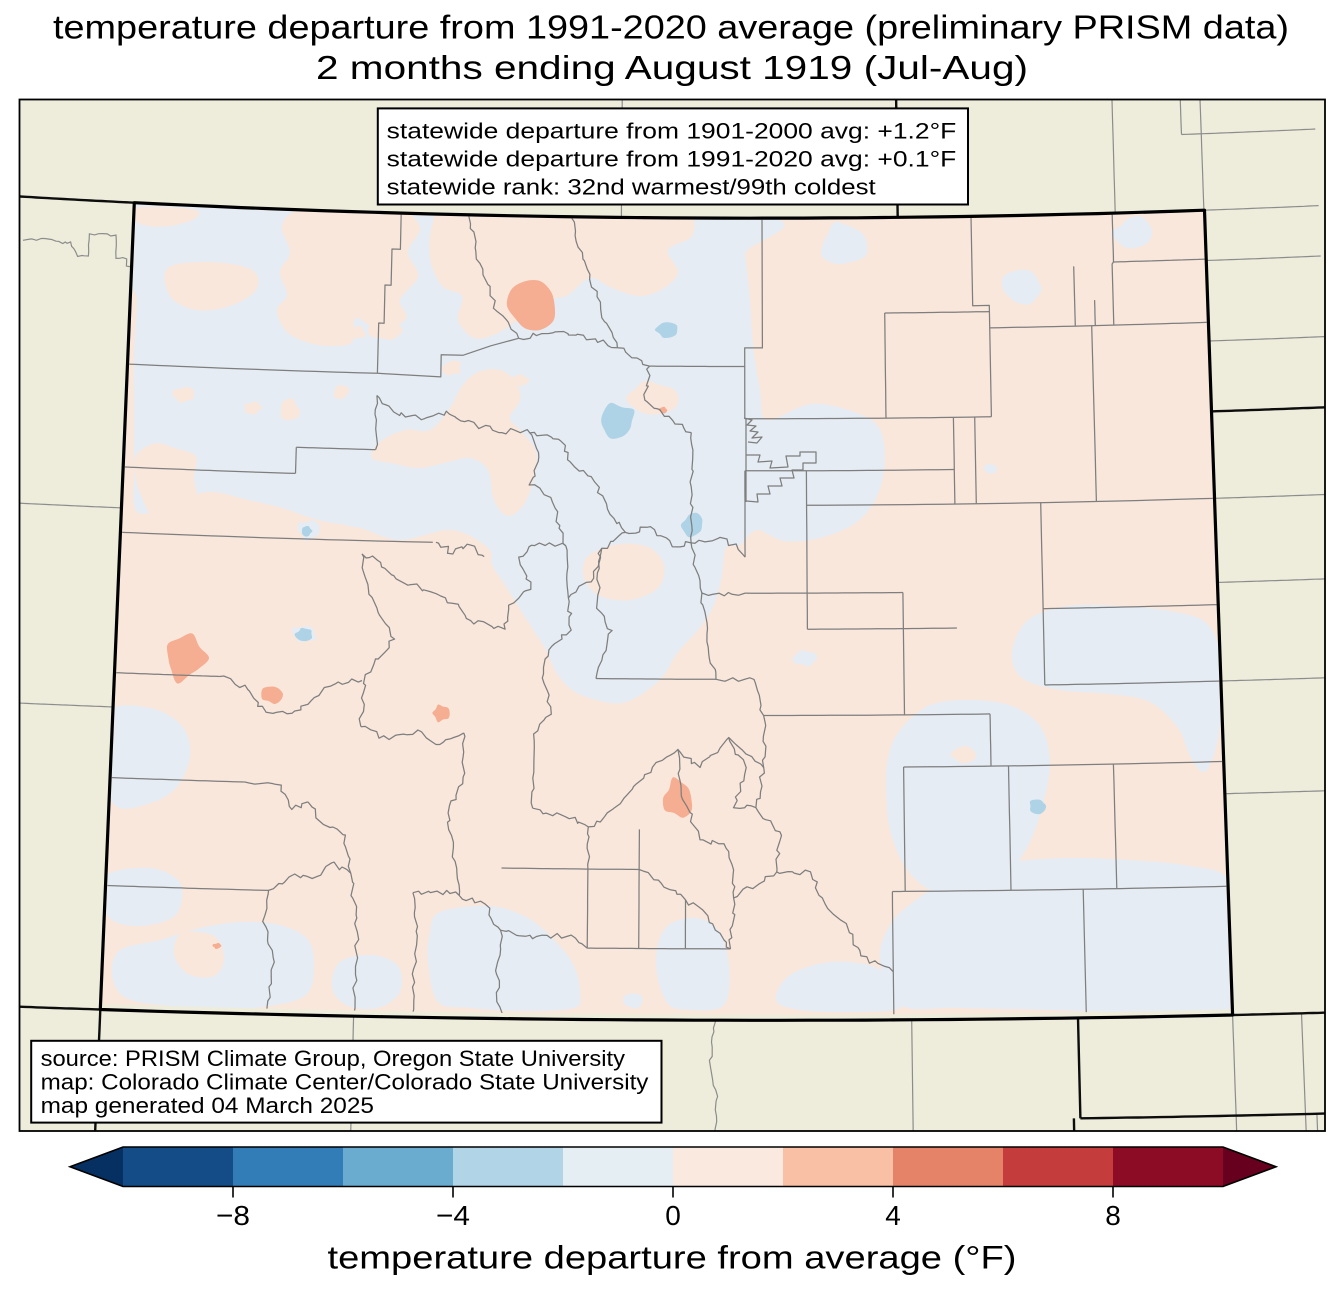 This screenshot has height=1304, width=1344. Describe the element at coordinates (672, 1258) in the screenshot. I see `svg-text:temperature departure from ave: temperature departure from average (°F)` at that location.